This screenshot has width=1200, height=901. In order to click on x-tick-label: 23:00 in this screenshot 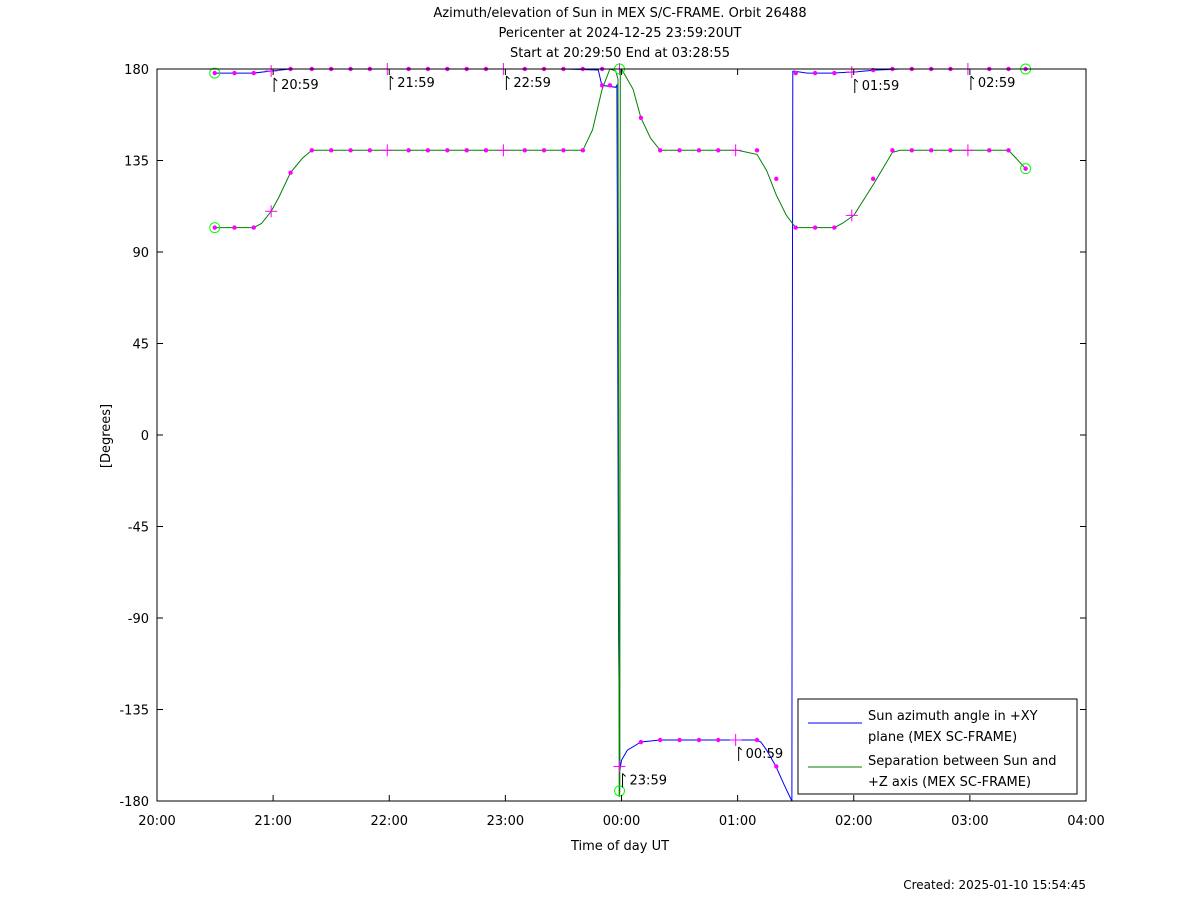, I will do `click(505, 821)`.